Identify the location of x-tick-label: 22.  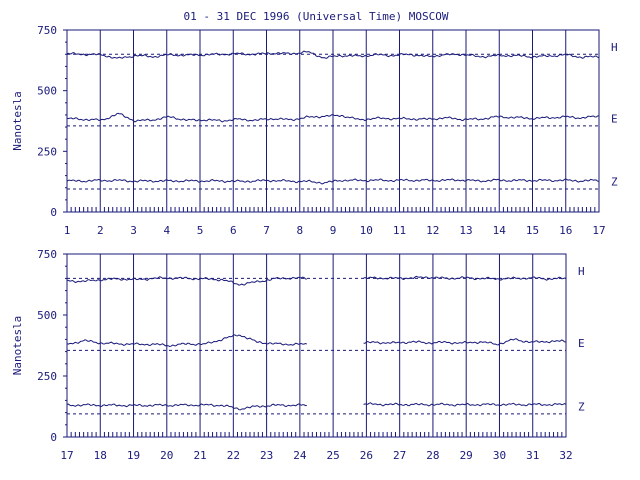
(233, 455).